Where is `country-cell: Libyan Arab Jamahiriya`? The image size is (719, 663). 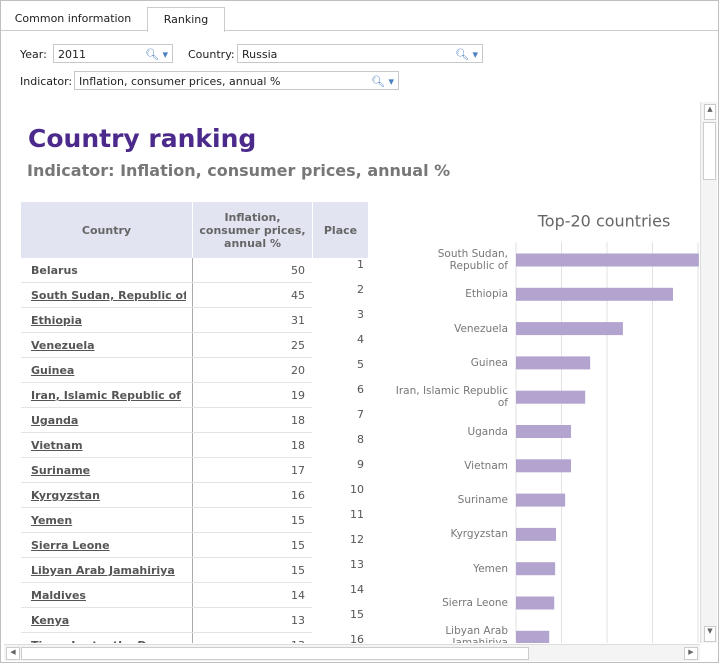
country-cell: Libyan Arab Jamahiriya is located at coordinates (103, 570).